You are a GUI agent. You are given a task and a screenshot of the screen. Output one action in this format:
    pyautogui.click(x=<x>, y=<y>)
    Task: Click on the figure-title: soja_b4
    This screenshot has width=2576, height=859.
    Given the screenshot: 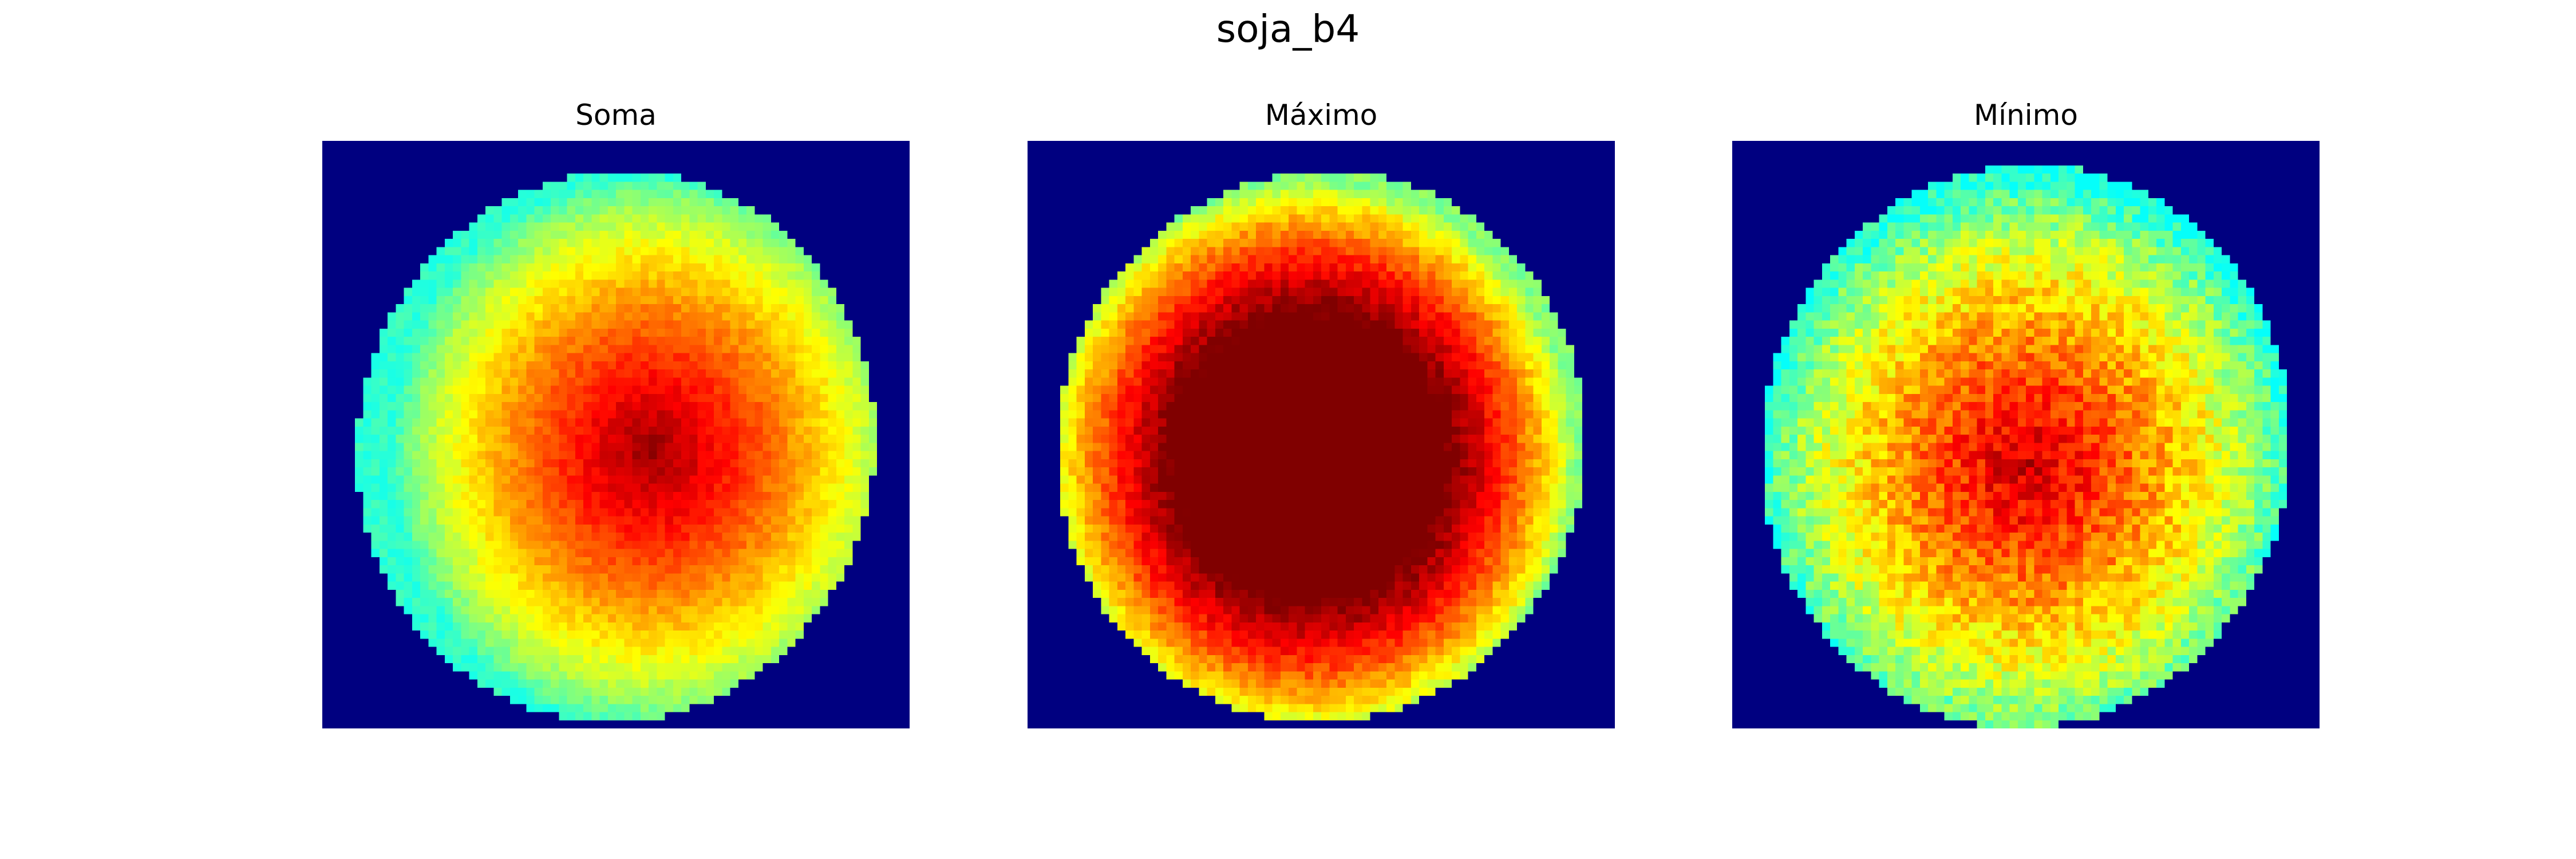 What is the action you would take?
    pyautogui.click(x=1288, y=29)
    